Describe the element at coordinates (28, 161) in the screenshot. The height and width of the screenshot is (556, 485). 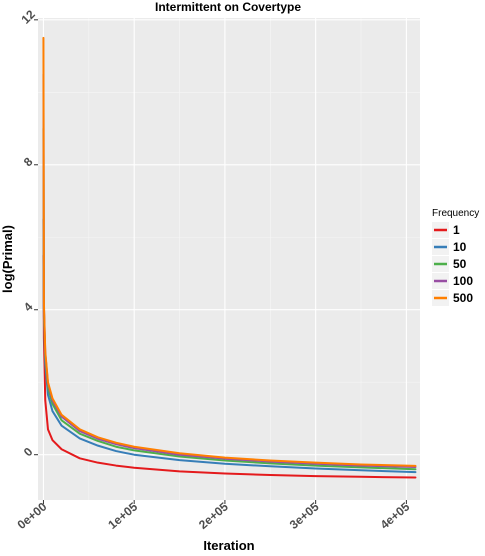
I see `y-tick-label: 8` at that location.